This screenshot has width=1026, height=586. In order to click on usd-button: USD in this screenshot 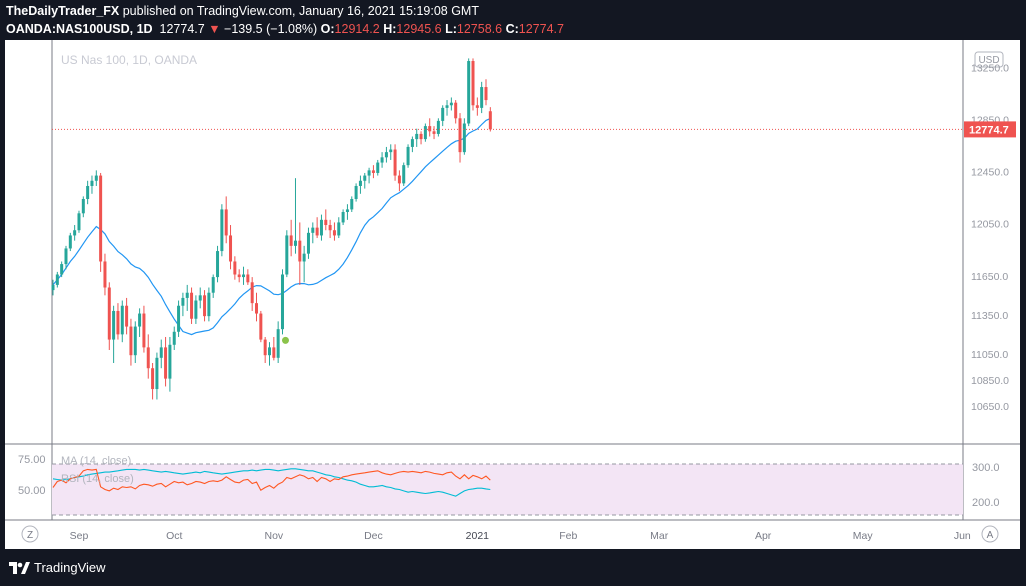, I will do `click(989, 59)`.